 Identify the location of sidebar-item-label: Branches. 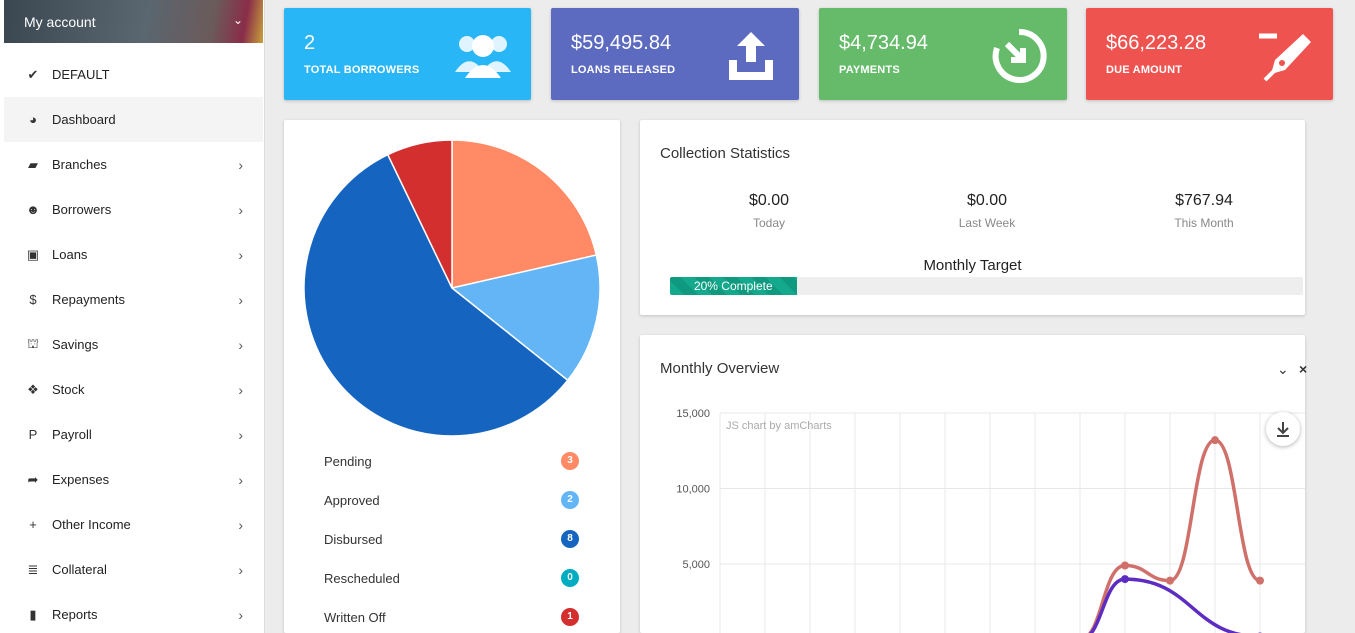
(79, 164).